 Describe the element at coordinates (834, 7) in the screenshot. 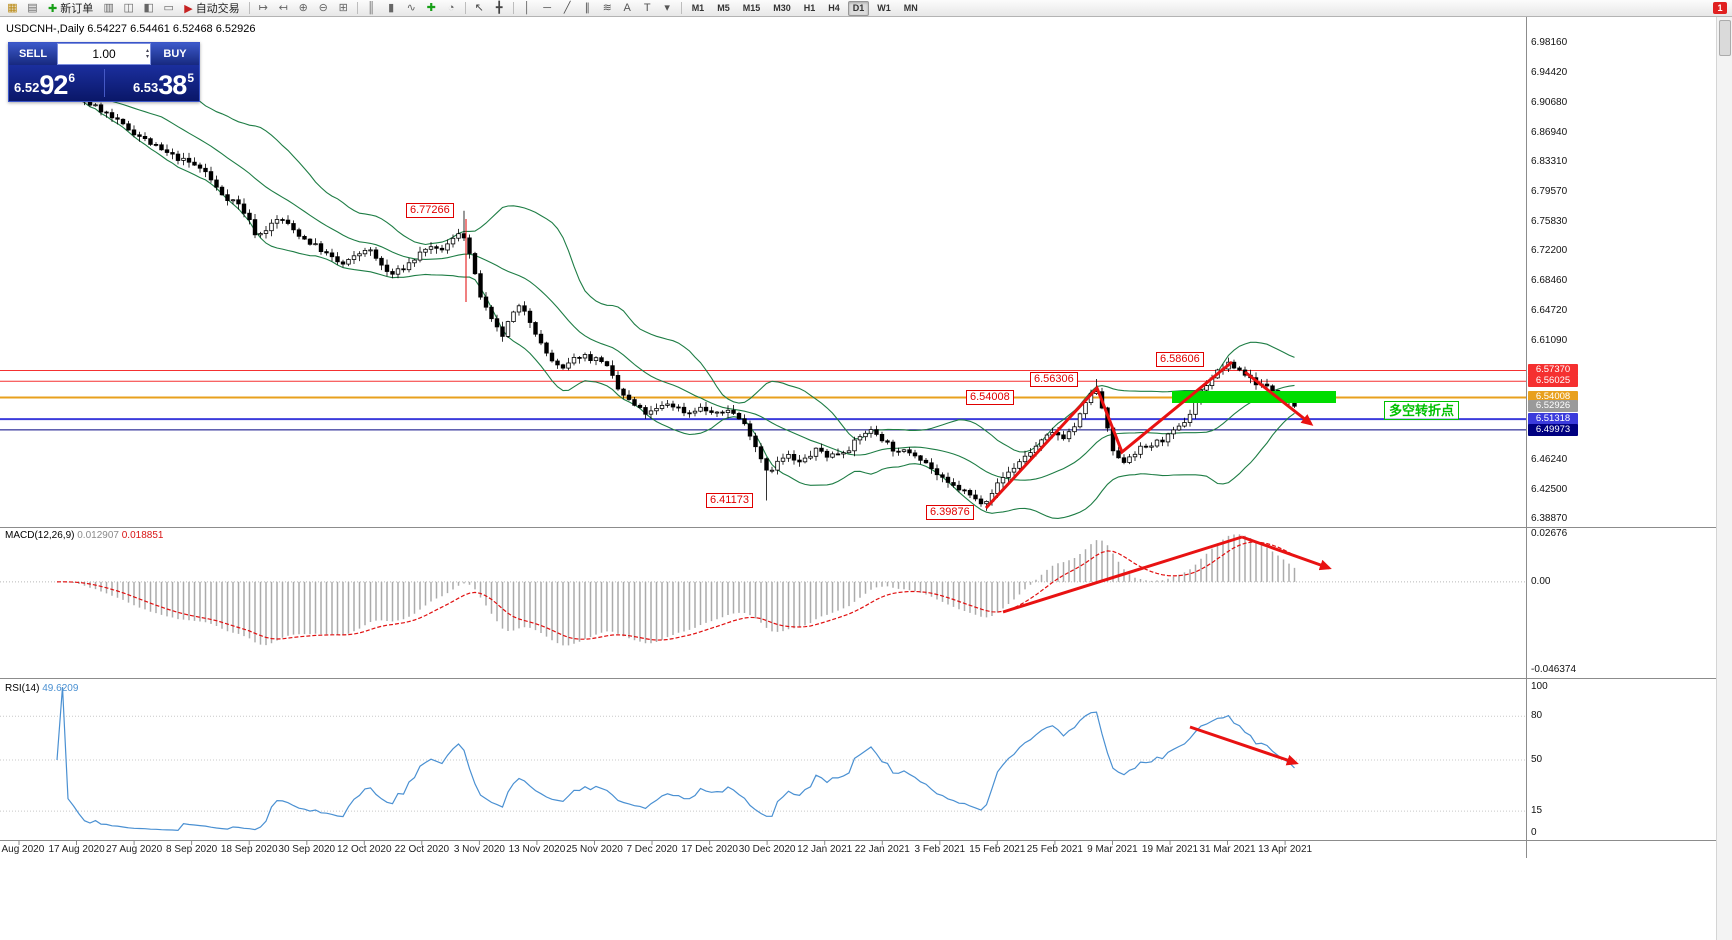

I see `timeframe-h4-button: H4` at that location.